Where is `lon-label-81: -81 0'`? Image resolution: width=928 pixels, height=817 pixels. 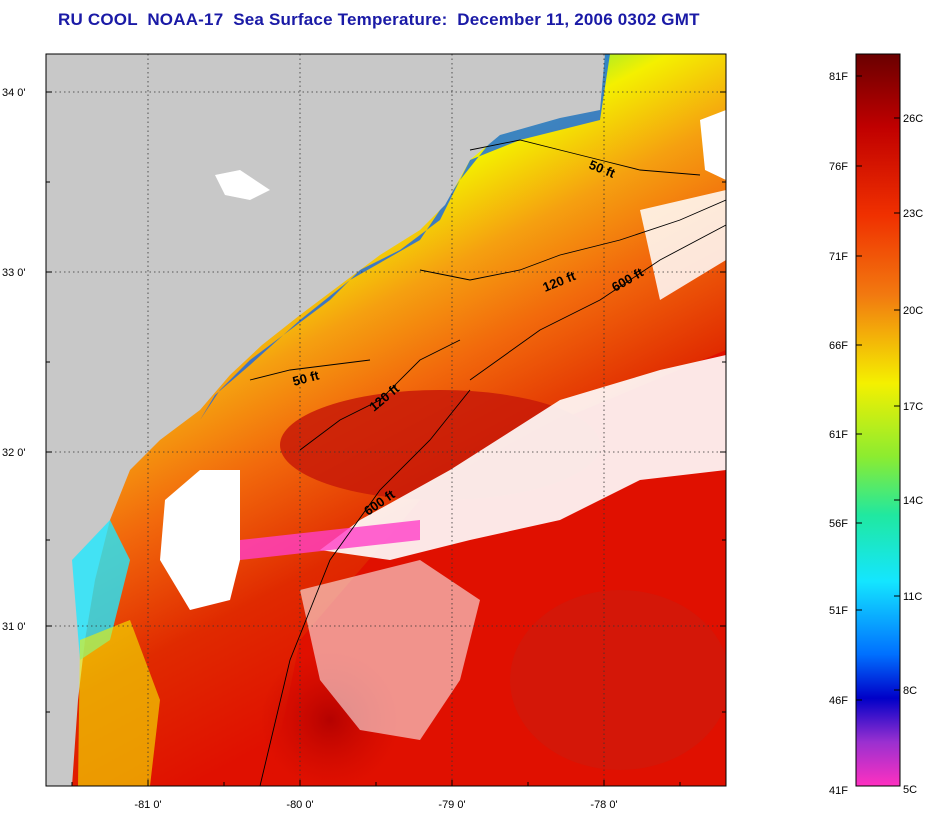
lon-label-81: -81 0' is located at coordinates (147, 805).